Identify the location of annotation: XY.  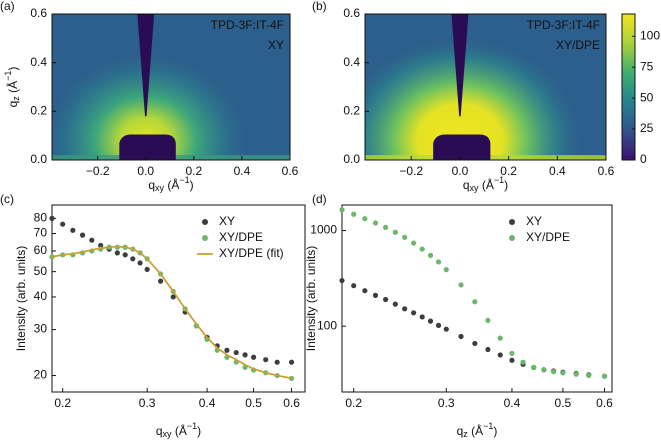
(276, 45).